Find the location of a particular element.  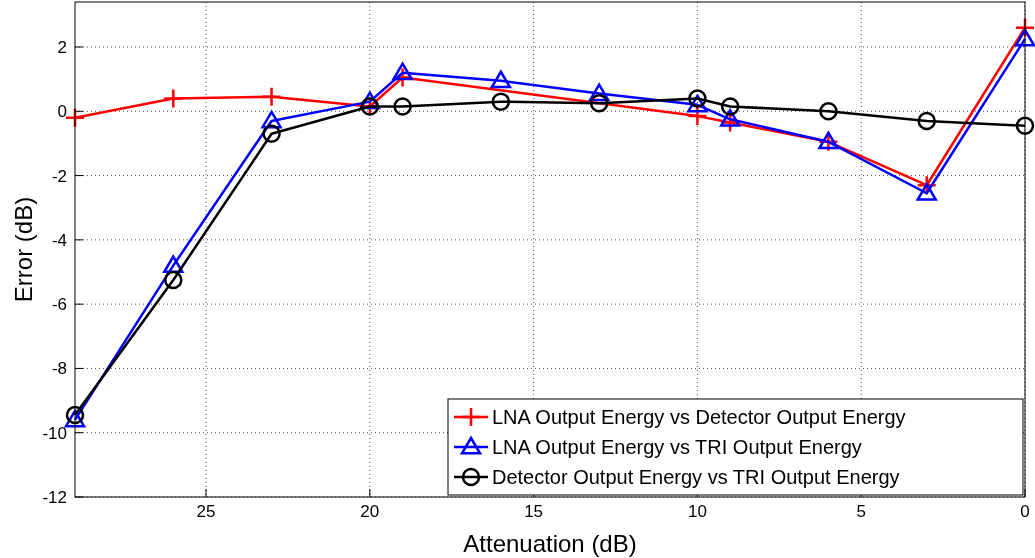

y-axis-title: Error (dB) is located at coordinates (23, 249).